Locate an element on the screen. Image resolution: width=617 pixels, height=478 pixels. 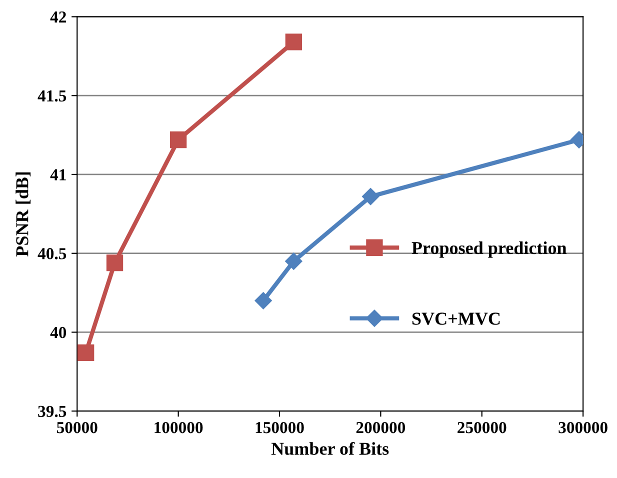
x-tick-label: 100000 is located at coordinates (178, 428).